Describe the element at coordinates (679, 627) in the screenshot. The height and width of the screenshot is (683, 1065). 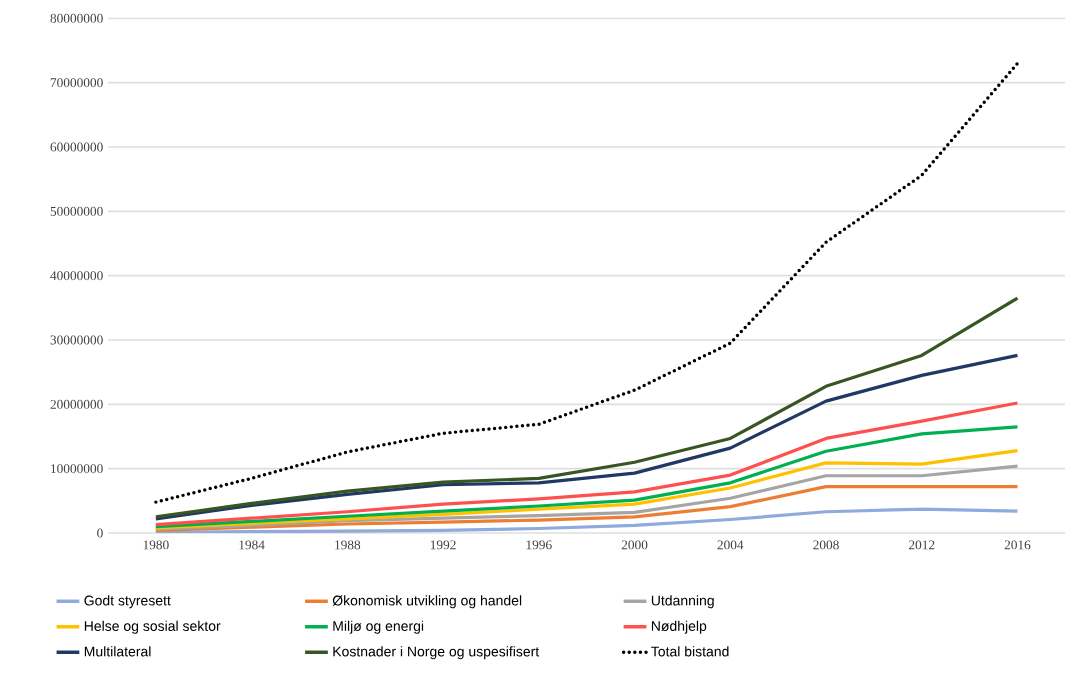
I see `legend-label: Nødhjelp` at that location.